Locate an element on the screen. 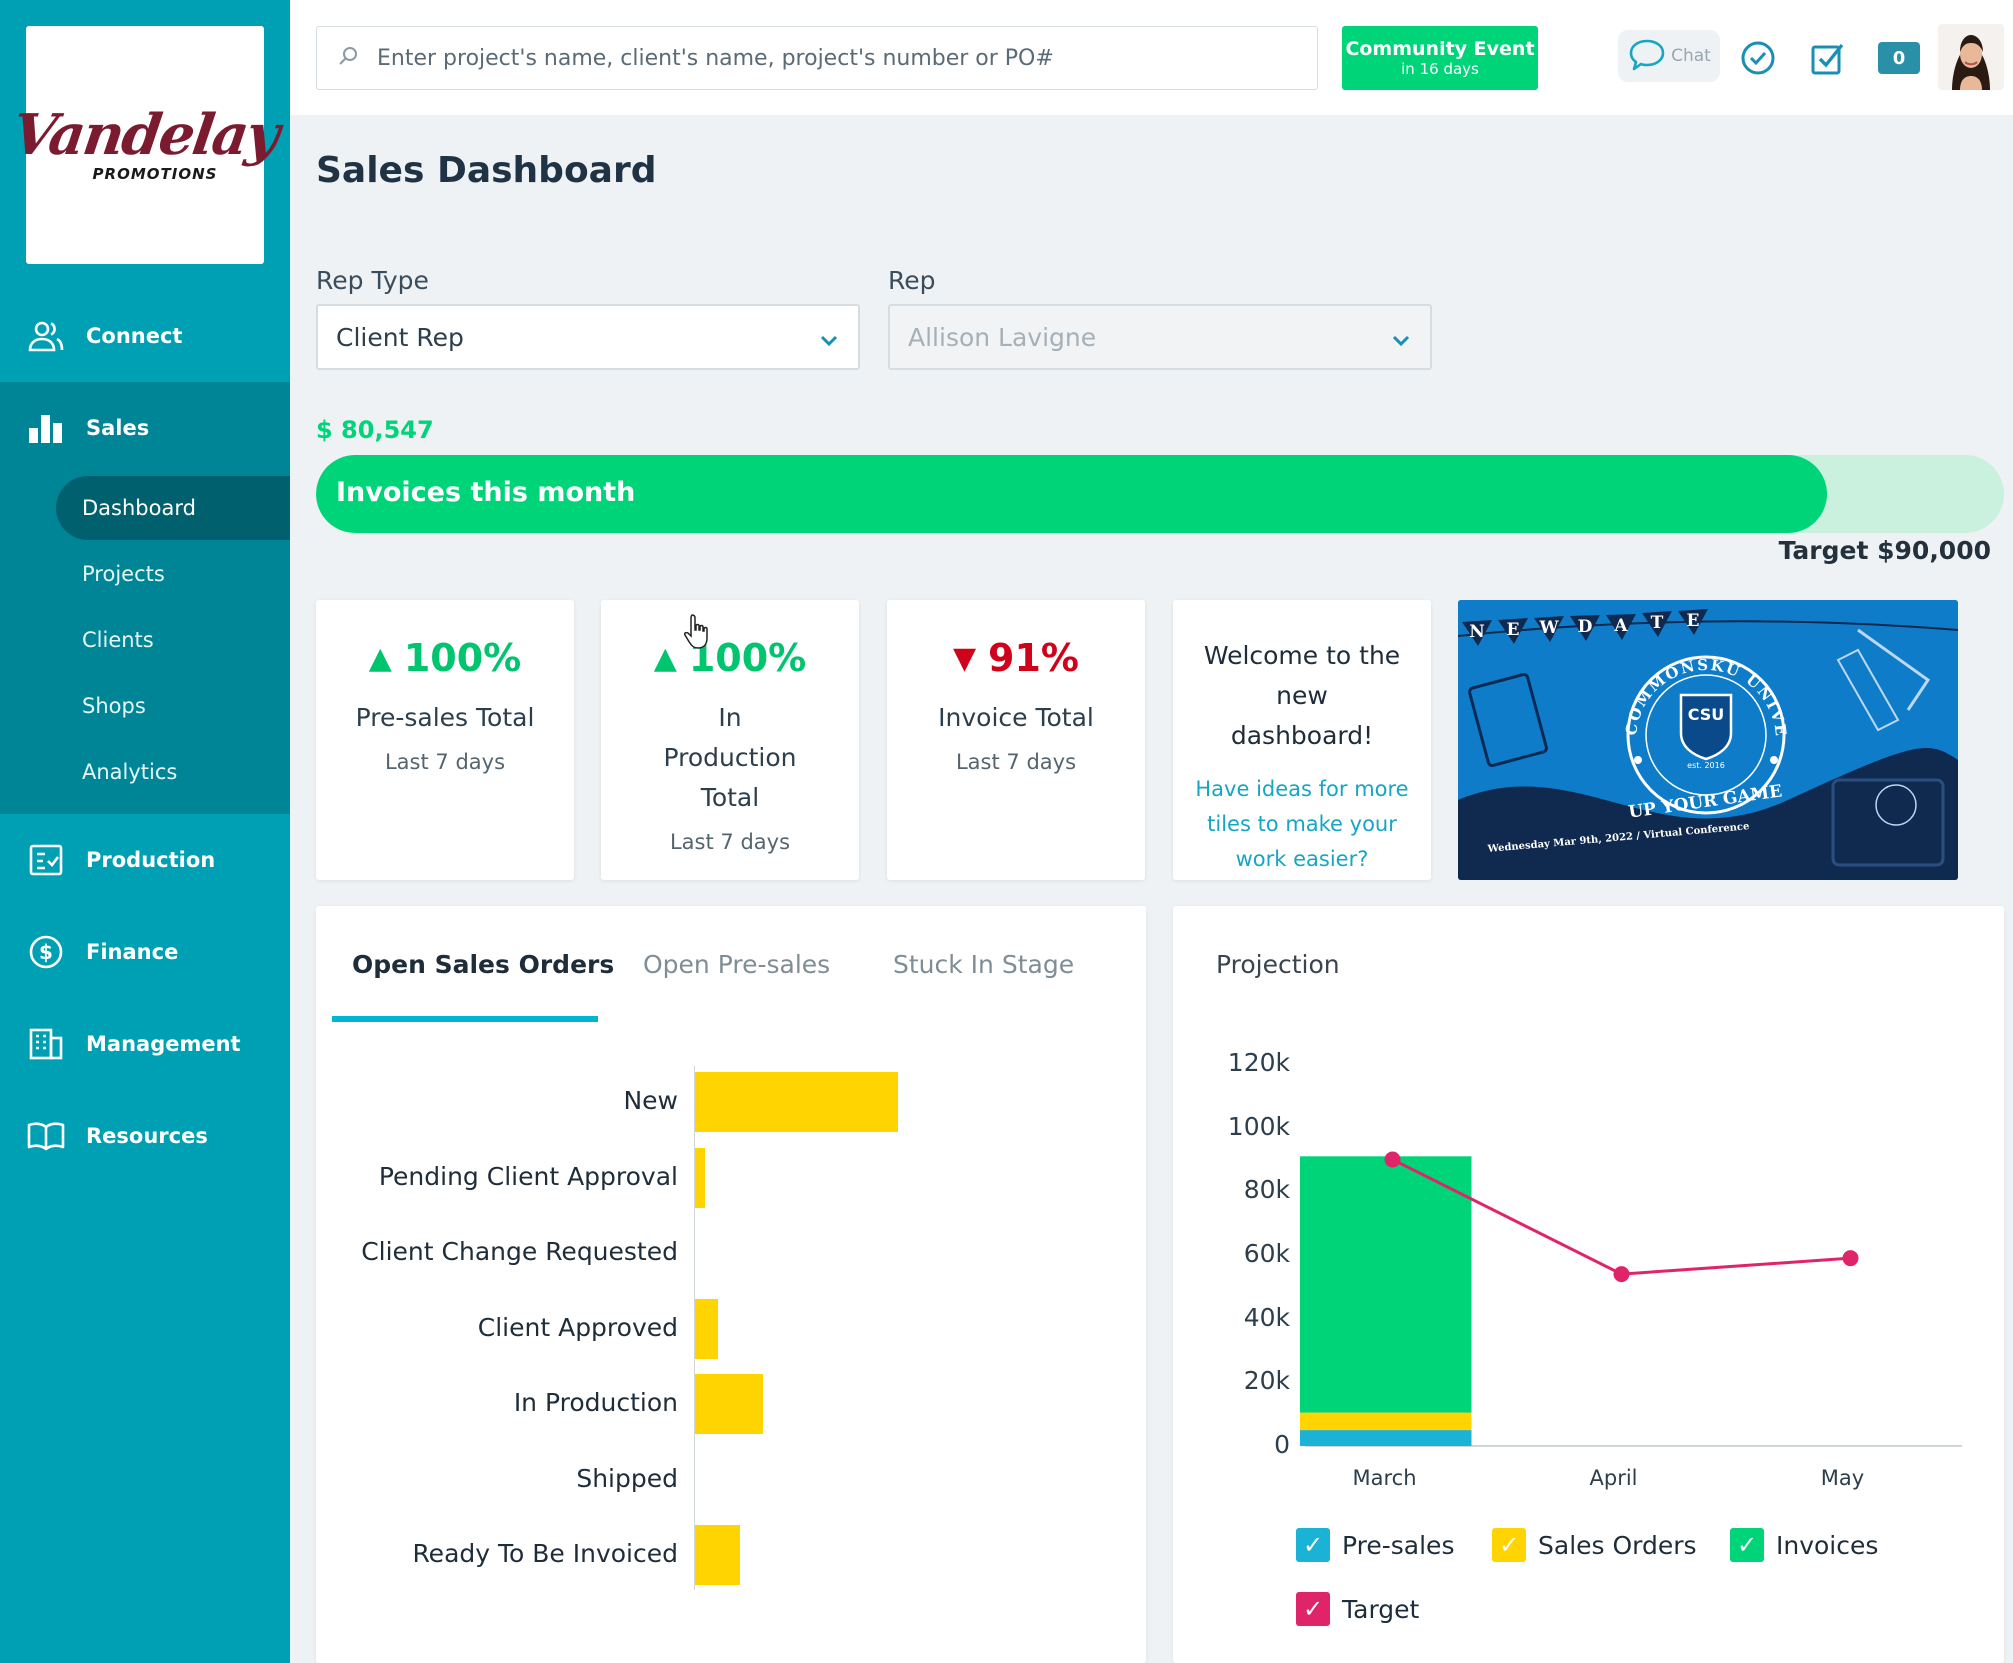 The image size is (2013, 1663). clock-check-icon is located at coordinates (1758, 58).